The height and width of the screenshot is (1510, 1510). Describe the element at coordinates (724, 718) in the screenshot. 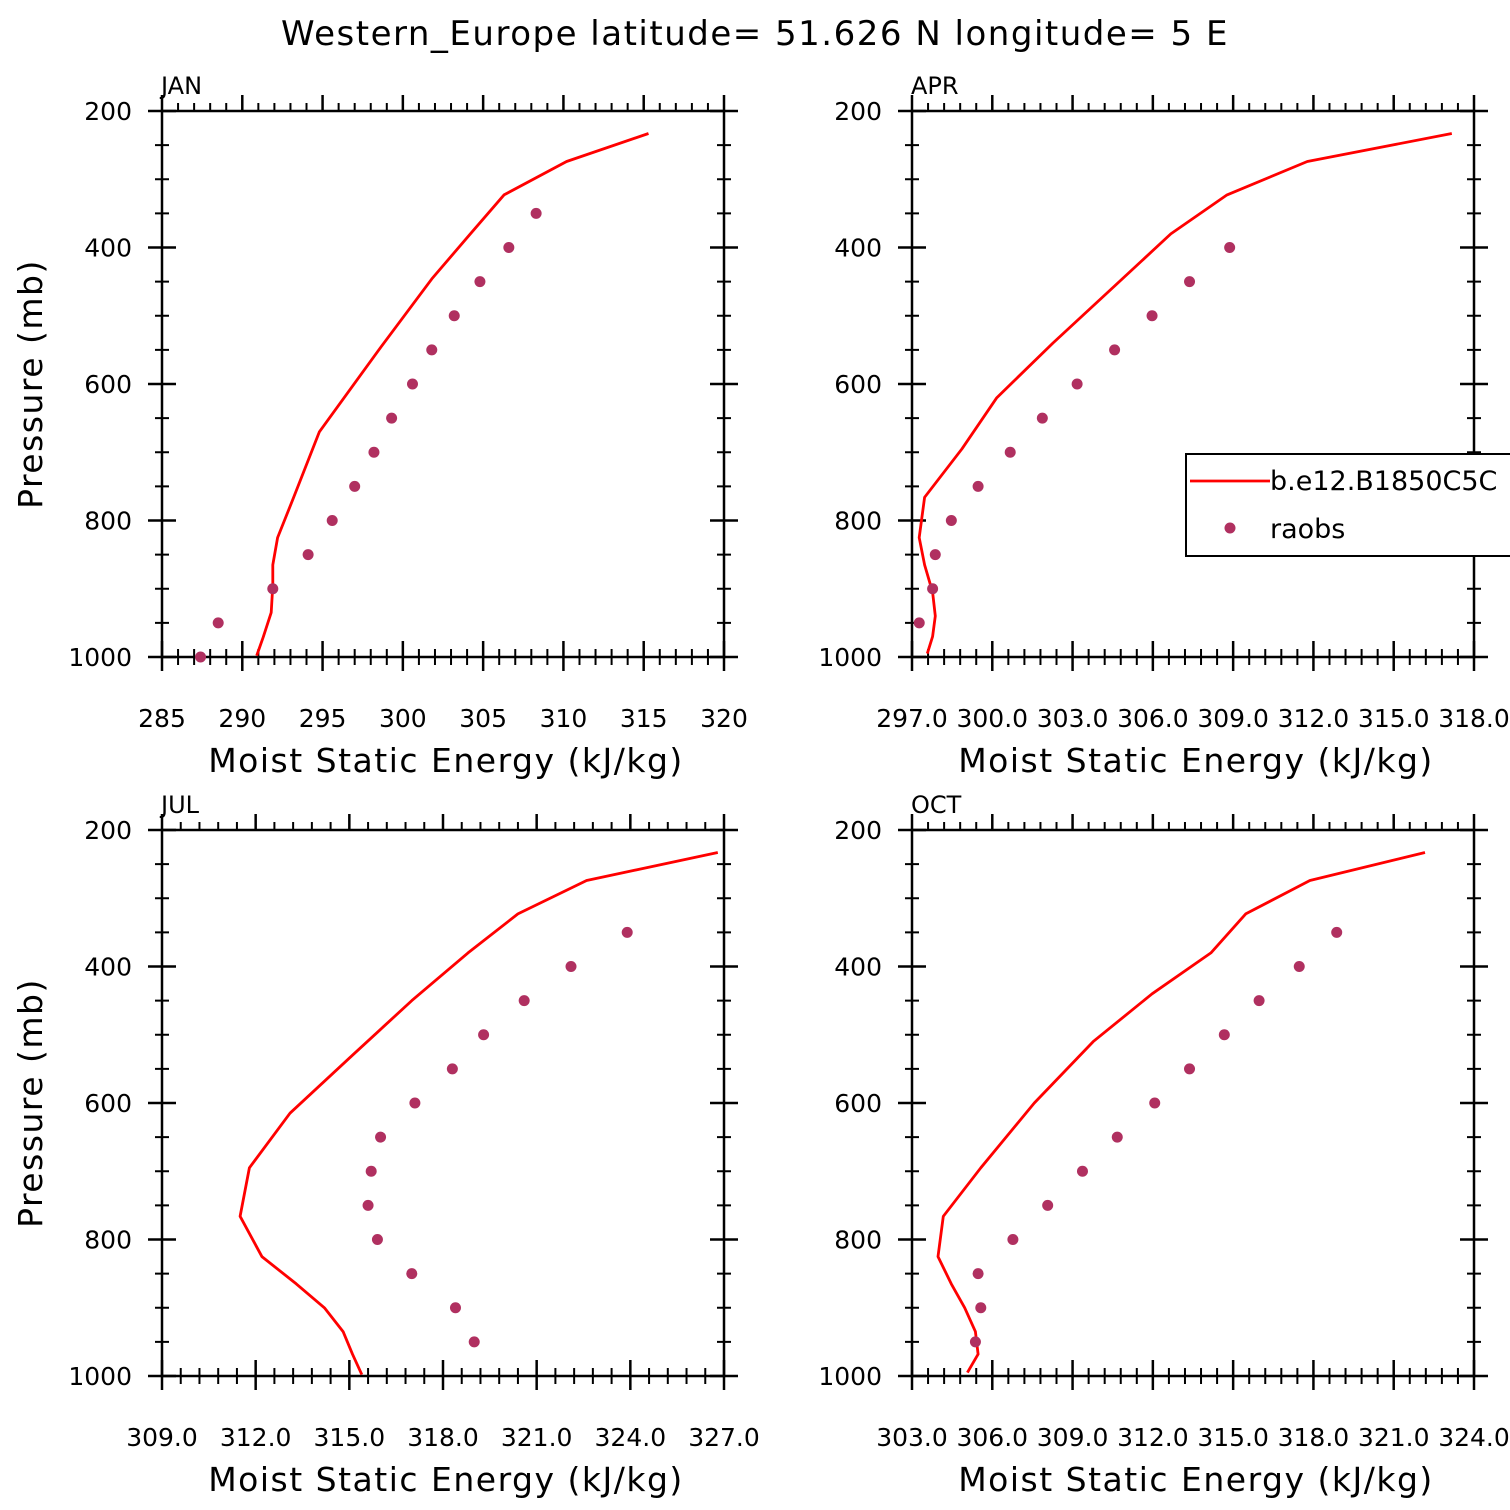

I see `x-tick-label: 320` at that location.